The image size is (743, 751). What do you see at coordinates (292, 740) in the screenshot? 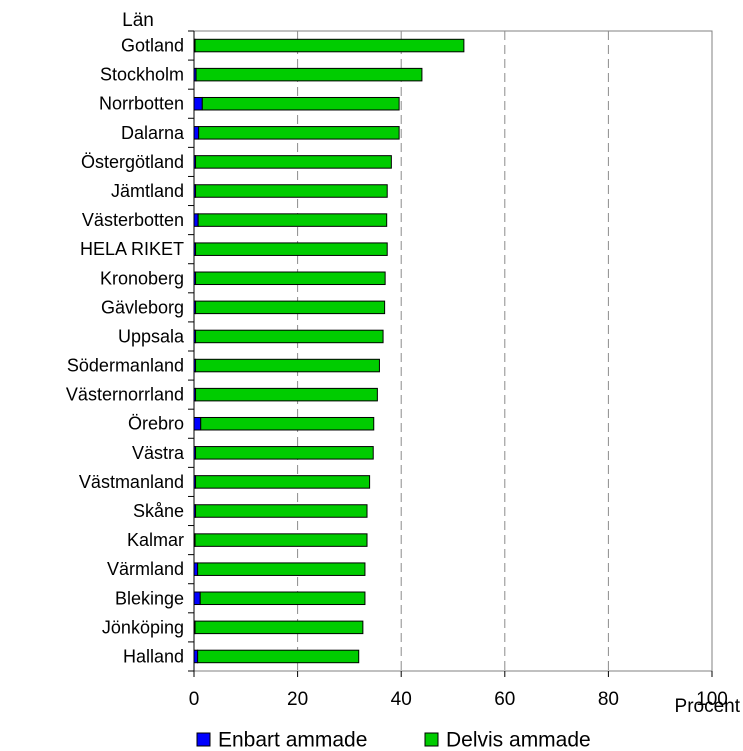
I see `legend-label: Enbart ammade` at bounding box center [292, 740].